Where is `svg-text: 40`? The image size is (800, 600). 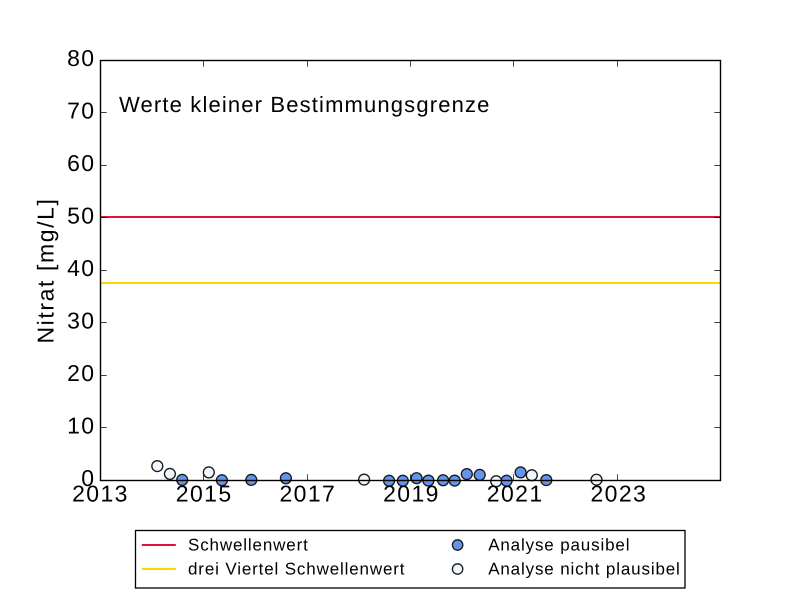 svg-text: 40 is located at coordinates (81, 268).